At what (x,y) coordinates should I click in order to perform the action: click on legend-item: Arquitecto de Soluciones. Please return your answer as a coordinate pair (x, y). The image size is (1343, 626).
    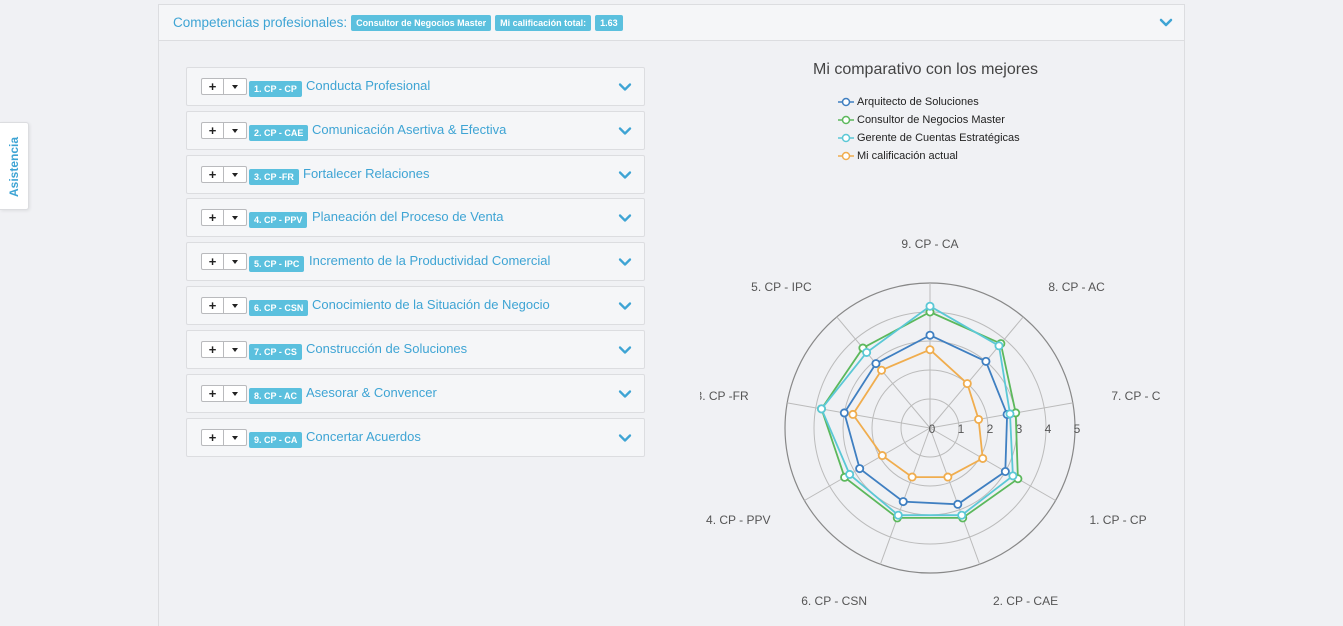
    Looking at the image, I should click on (929, 102).